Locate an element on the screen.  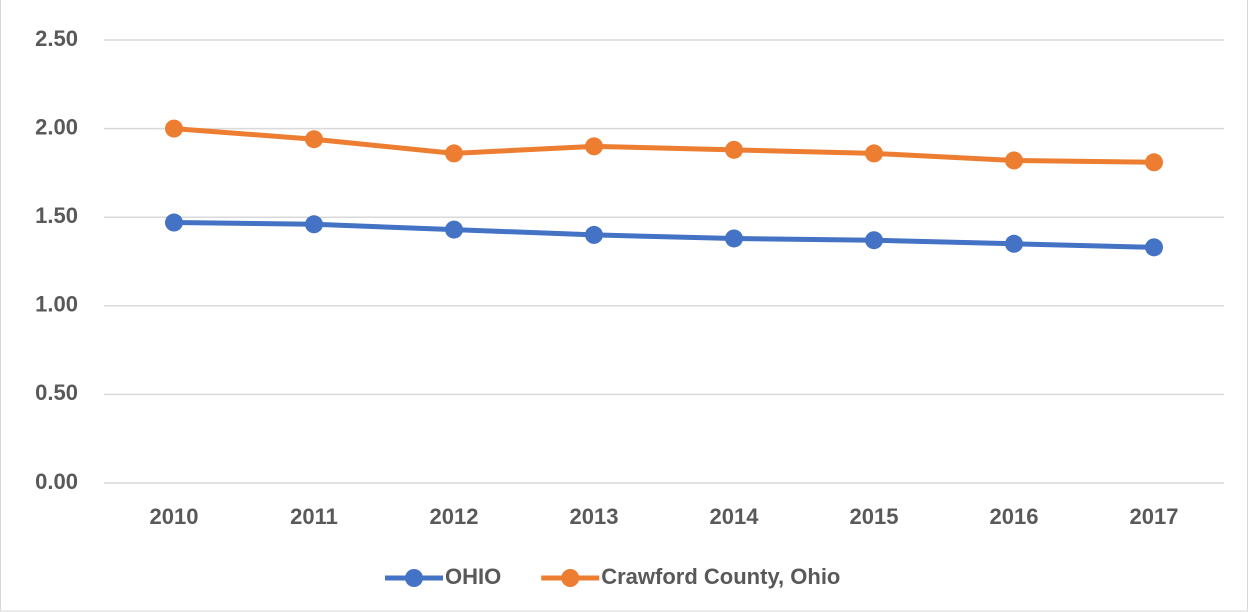
y-tick-label: 2.00 is located at coordinates (56, 126).